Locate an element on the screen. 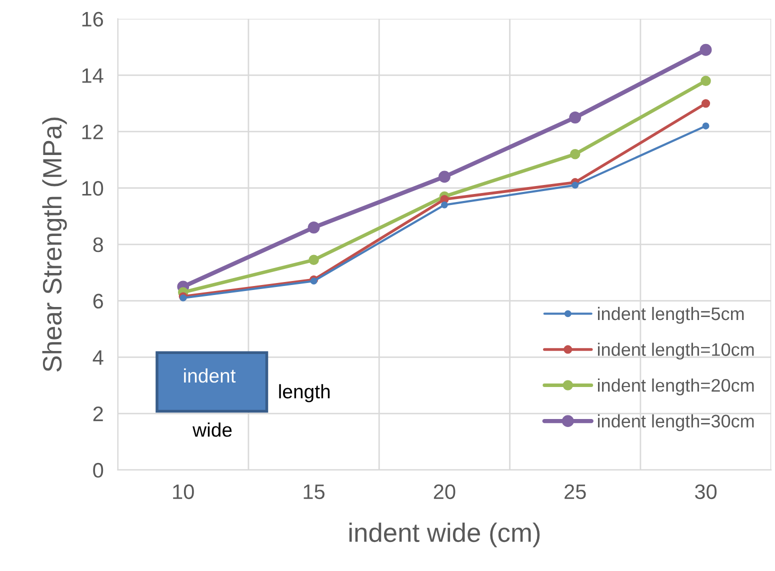 This screenshot has height=571, width=775. x-tick-label: 30 is located at coordinates (706, 492).